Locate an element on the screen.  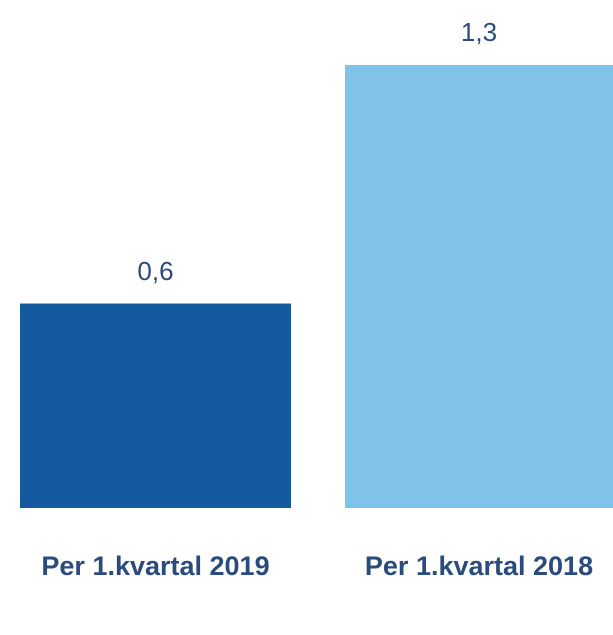
x-tick-label: Per 1.kvartal 2019 is located at coordinates (155, 566).